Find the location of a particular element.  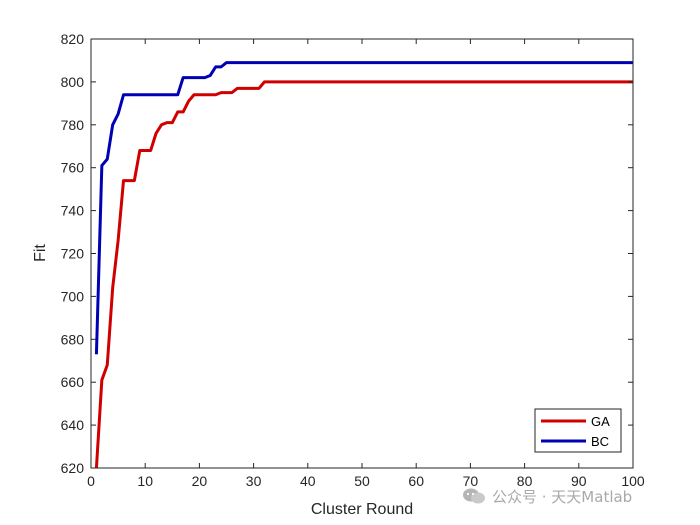

y-axis-label: Fit is located at coordinates (40, 253).